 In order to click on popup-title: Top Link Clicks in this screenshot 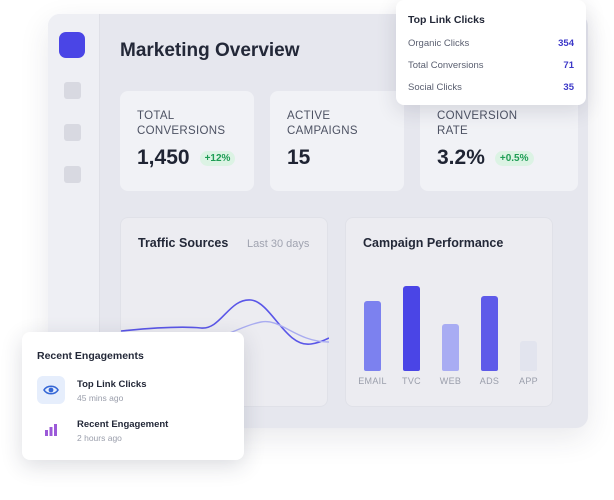, I will do `click(446, 20)`.